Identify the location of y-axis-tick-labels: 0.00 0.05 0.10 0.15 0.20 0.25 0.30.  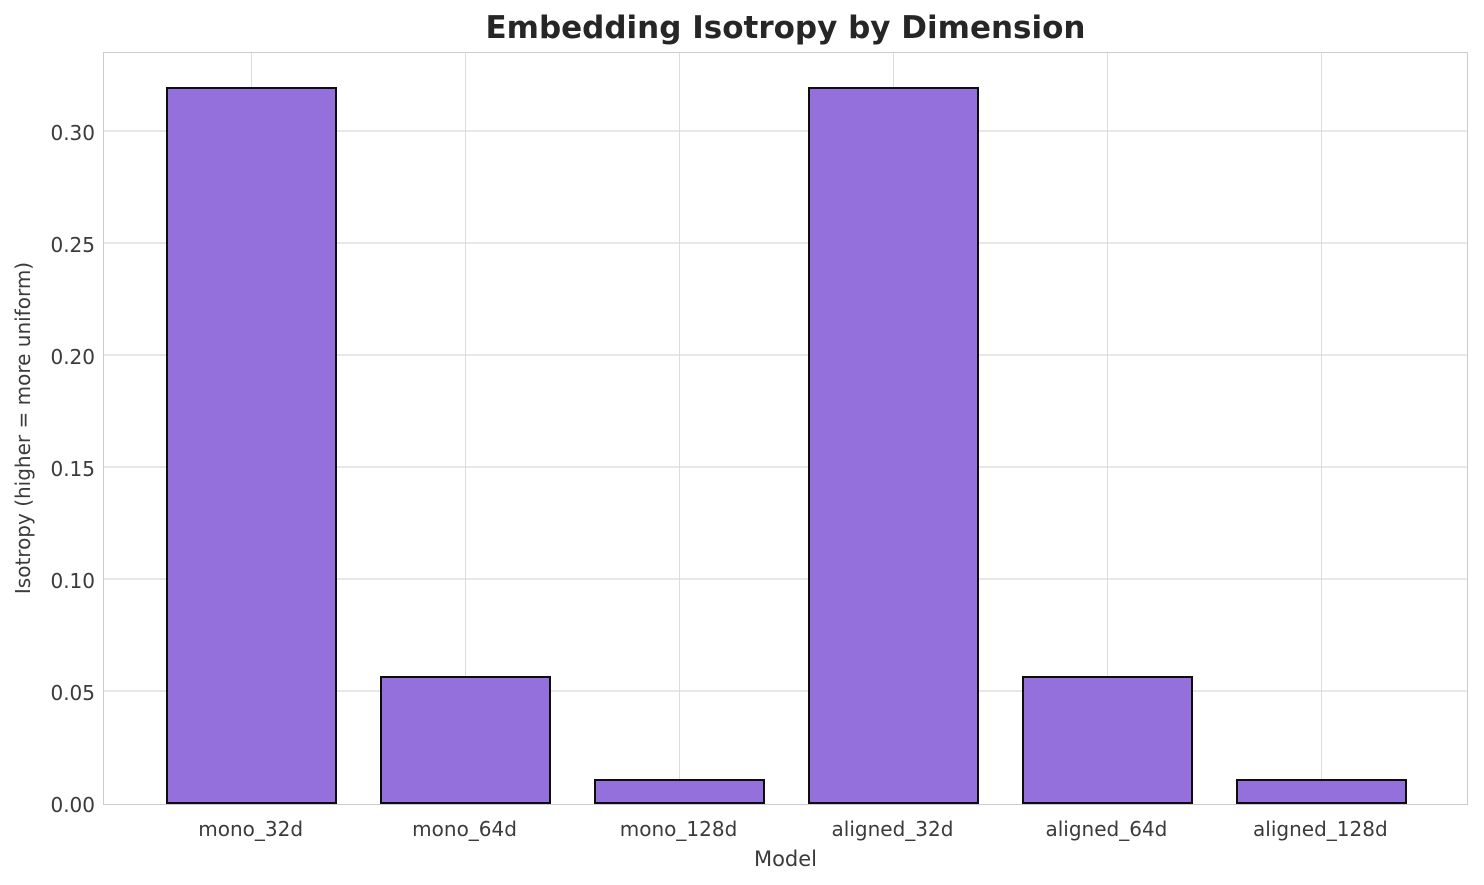
(47, 434).